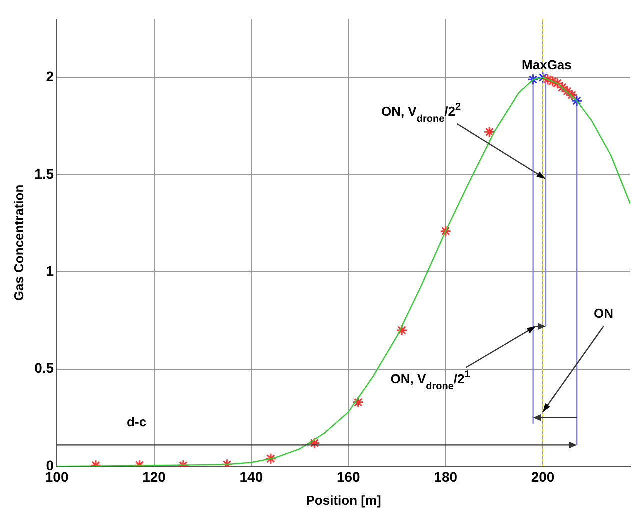  I want to click on annotation: ON, so click(604, 314).